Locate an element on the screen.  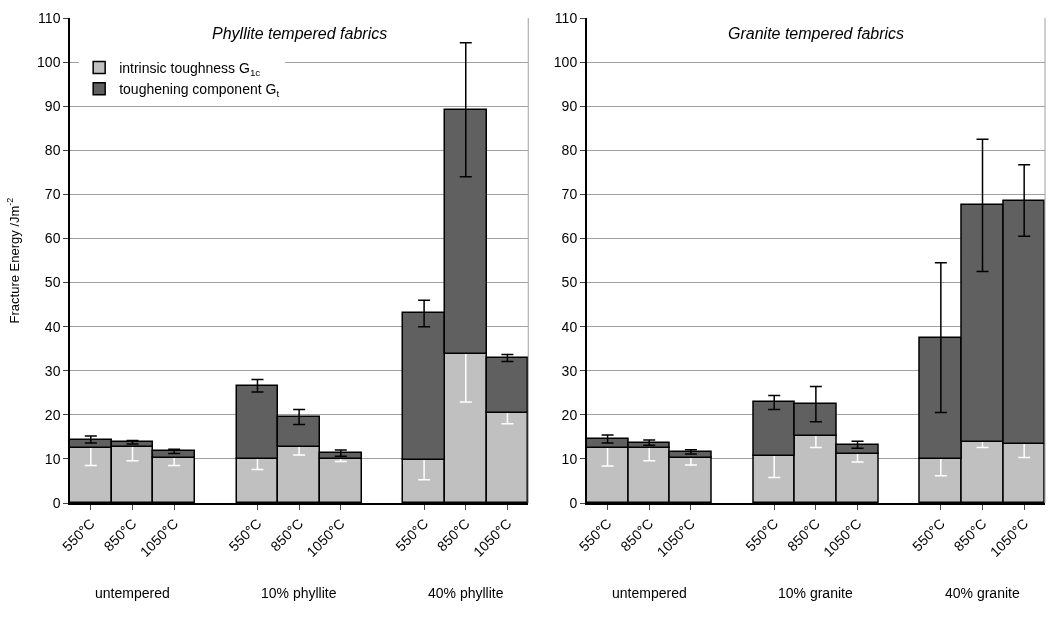
text: 40% granite is located at coordinates (982, 593).